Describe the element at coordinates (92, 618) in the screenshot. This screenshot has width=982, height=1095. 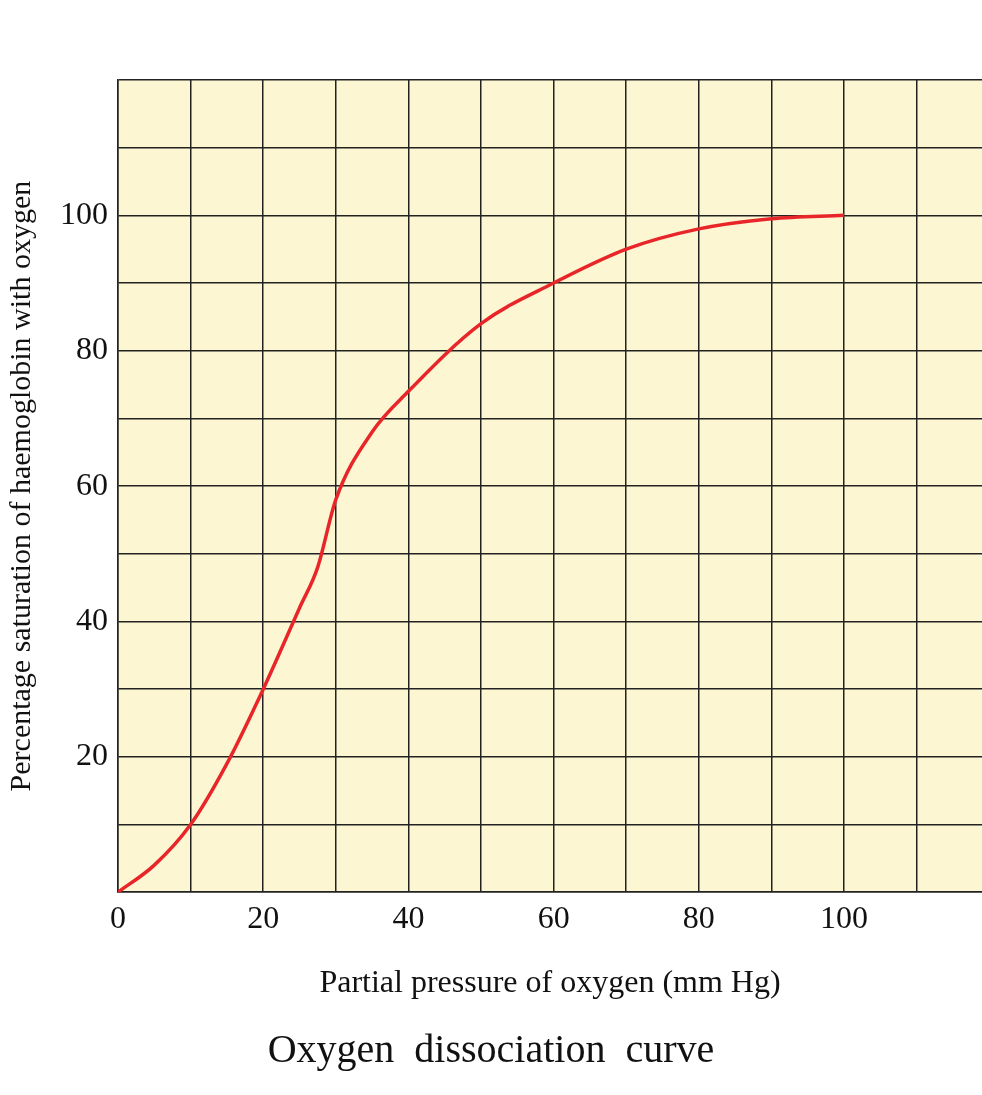
I see `y-tick-label: 40` at that location.